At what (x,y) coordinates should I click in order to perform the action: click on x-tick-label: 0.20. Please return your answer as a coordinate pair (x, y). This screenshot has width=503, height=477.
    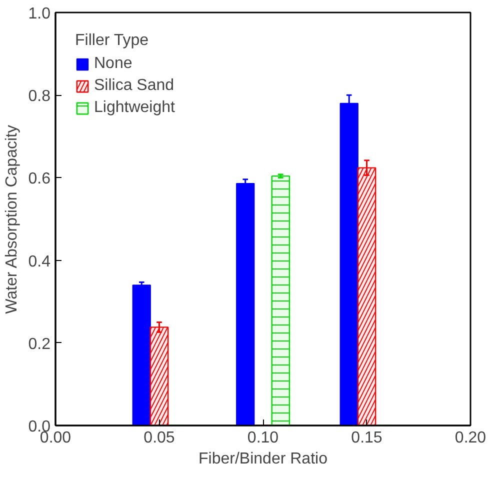
    Looking at the image, I should click on (470, 438).